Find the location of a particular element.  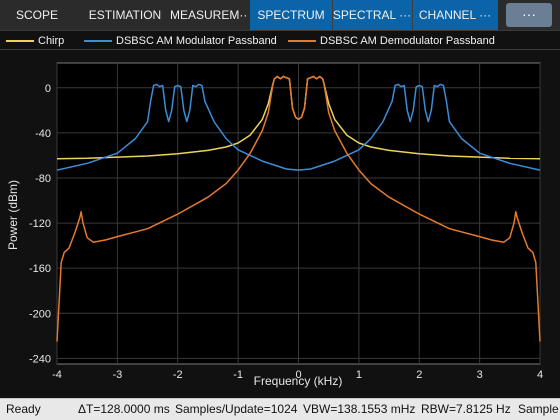

status-vbw: VBW=138.1553 mHz is located at coordinates (359, 409).